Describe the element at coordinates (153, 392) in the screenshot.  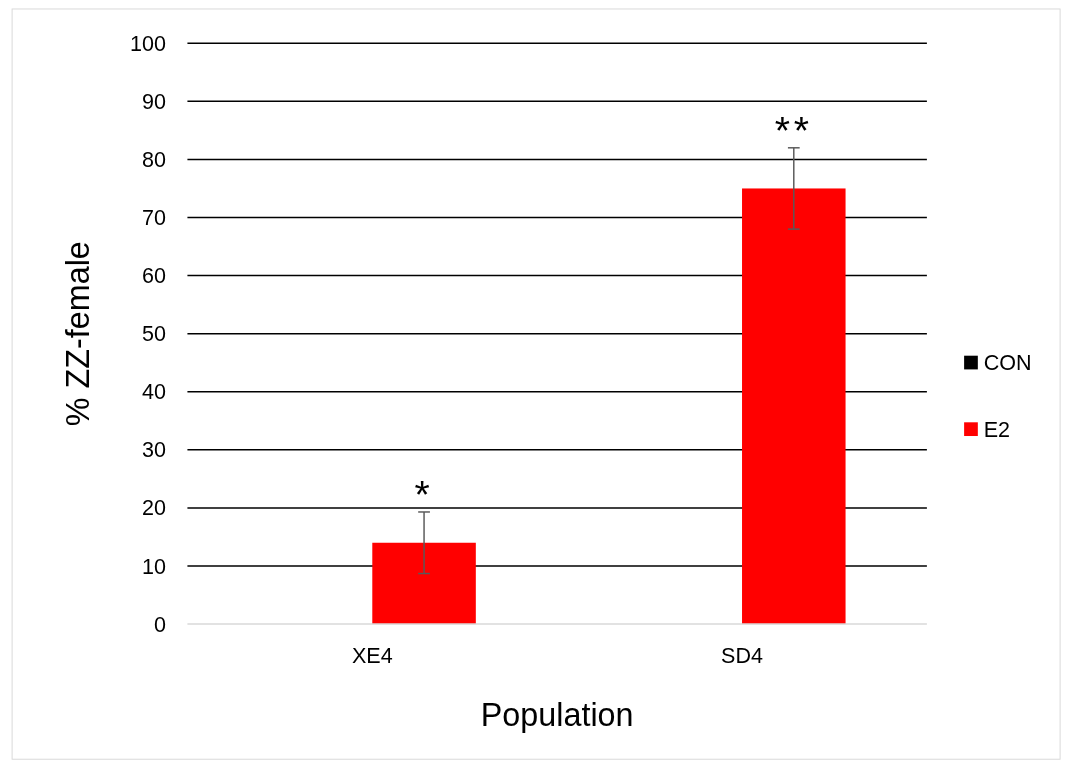
I see `y-tick-label: 40` at that location.